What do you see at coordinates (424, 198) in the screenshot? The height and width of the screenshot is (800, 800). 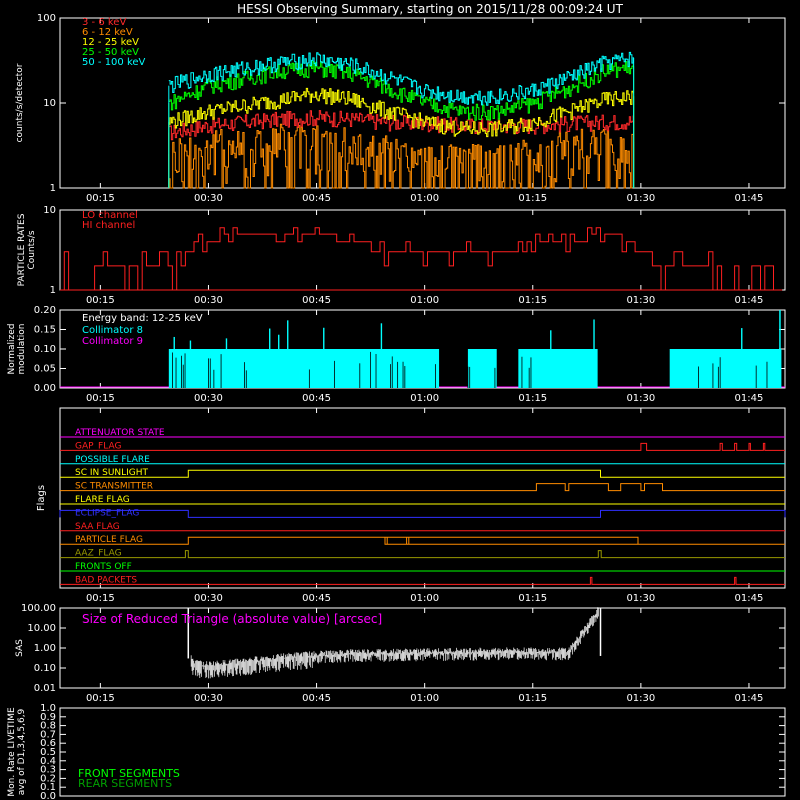 I see `count-rates-xtick-label: 01:00` at bounding box center [424, 198].